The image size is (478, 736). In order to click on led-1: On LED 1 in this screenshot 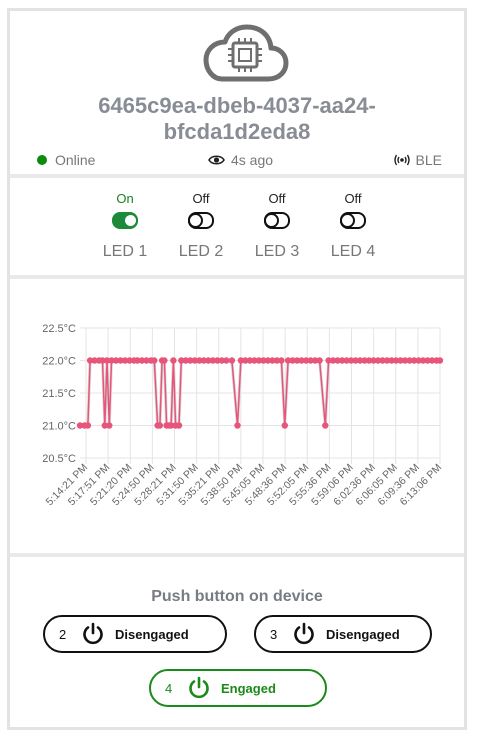, I will do `click(125, 226)`.